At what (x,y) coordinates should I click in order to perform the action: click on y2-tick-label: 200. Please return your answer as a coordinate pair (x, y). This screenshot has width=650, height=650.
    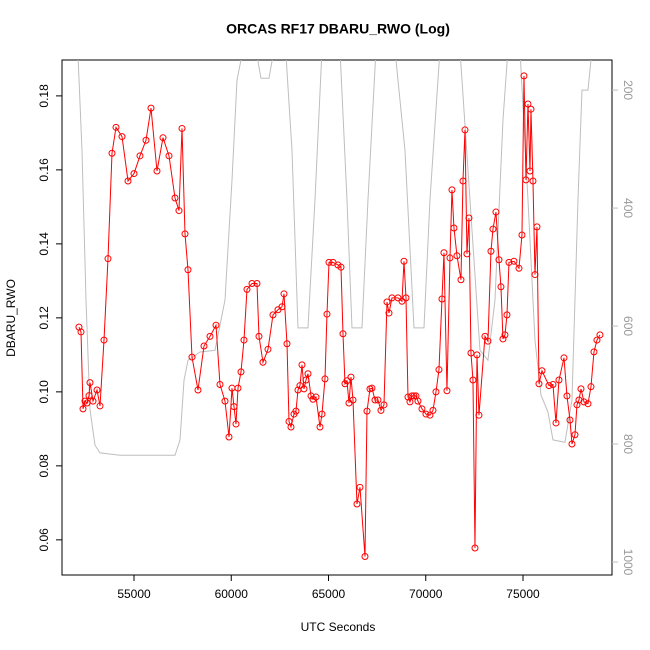
    Looking at the image, I should click on (628, 90).